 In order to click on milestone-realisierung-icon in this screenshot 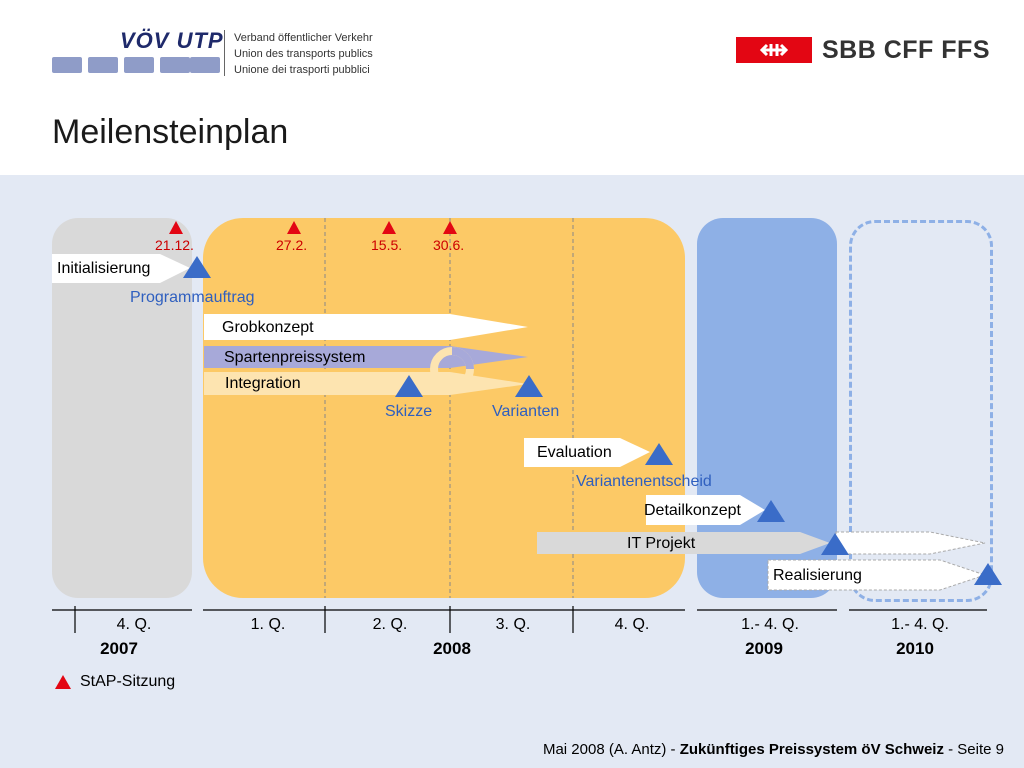, I will do `click(988, 574)`.